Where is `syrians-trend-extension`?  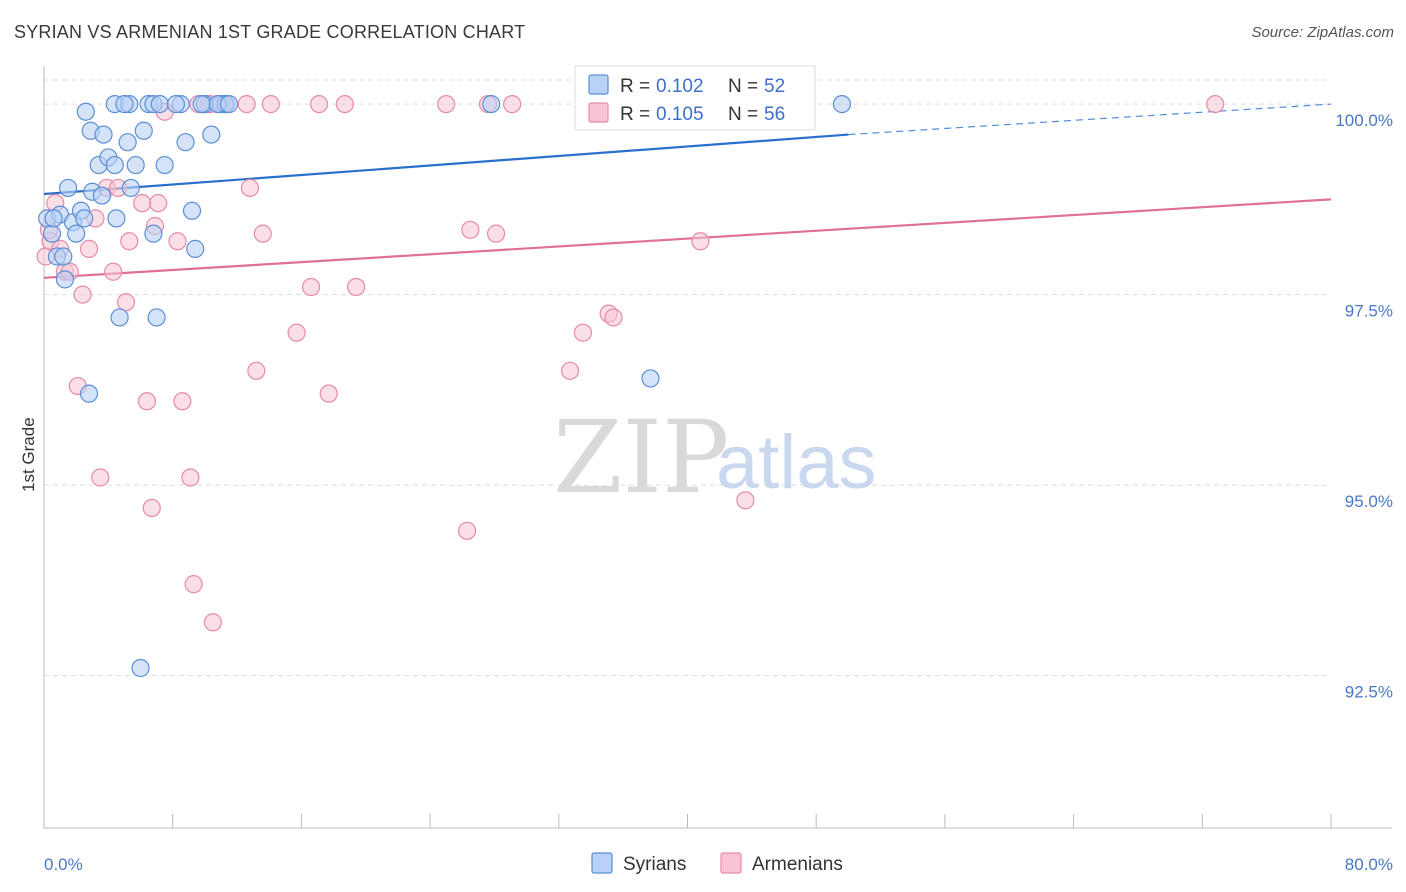 syrians-trend-extension is located at coordinates (1090, 119).